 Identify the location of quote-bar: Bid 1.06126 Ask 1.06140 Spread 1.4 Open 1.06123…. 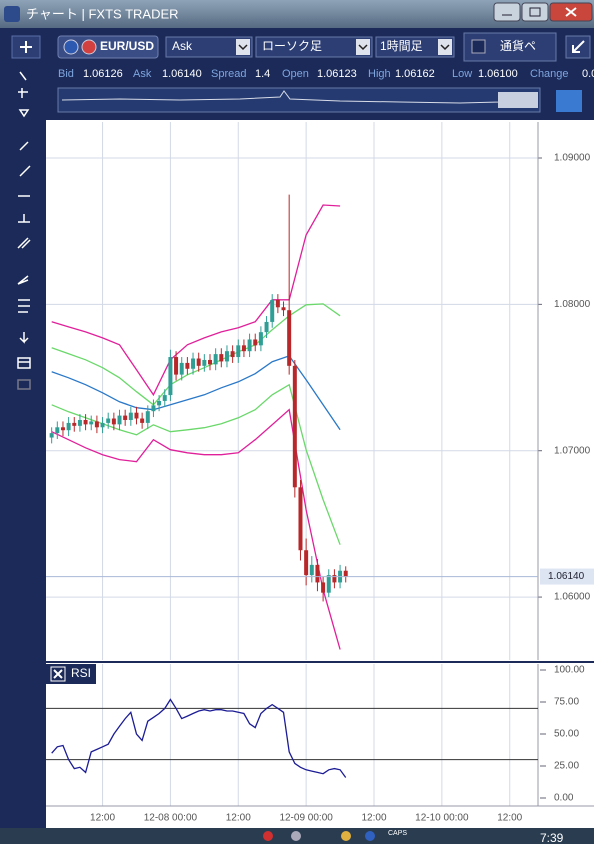
(326, 74).